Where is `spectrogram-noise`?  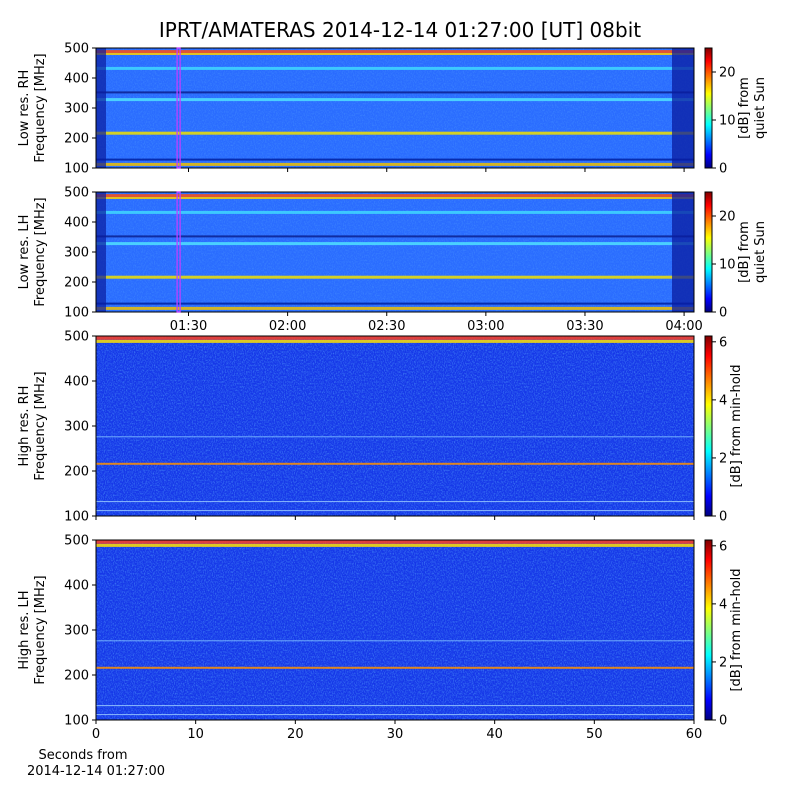 spectrogram-noise is located at coordinates (395, 252).